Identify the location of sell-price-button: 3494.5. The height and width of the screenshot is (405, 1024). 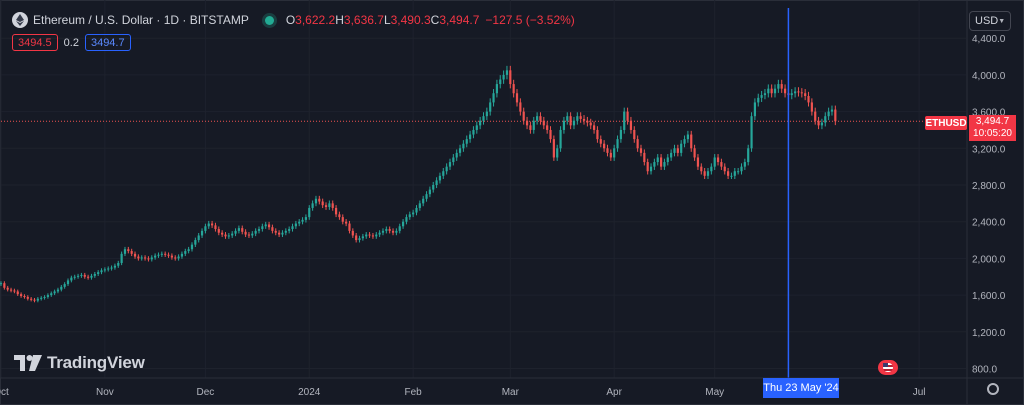
(35, 42).